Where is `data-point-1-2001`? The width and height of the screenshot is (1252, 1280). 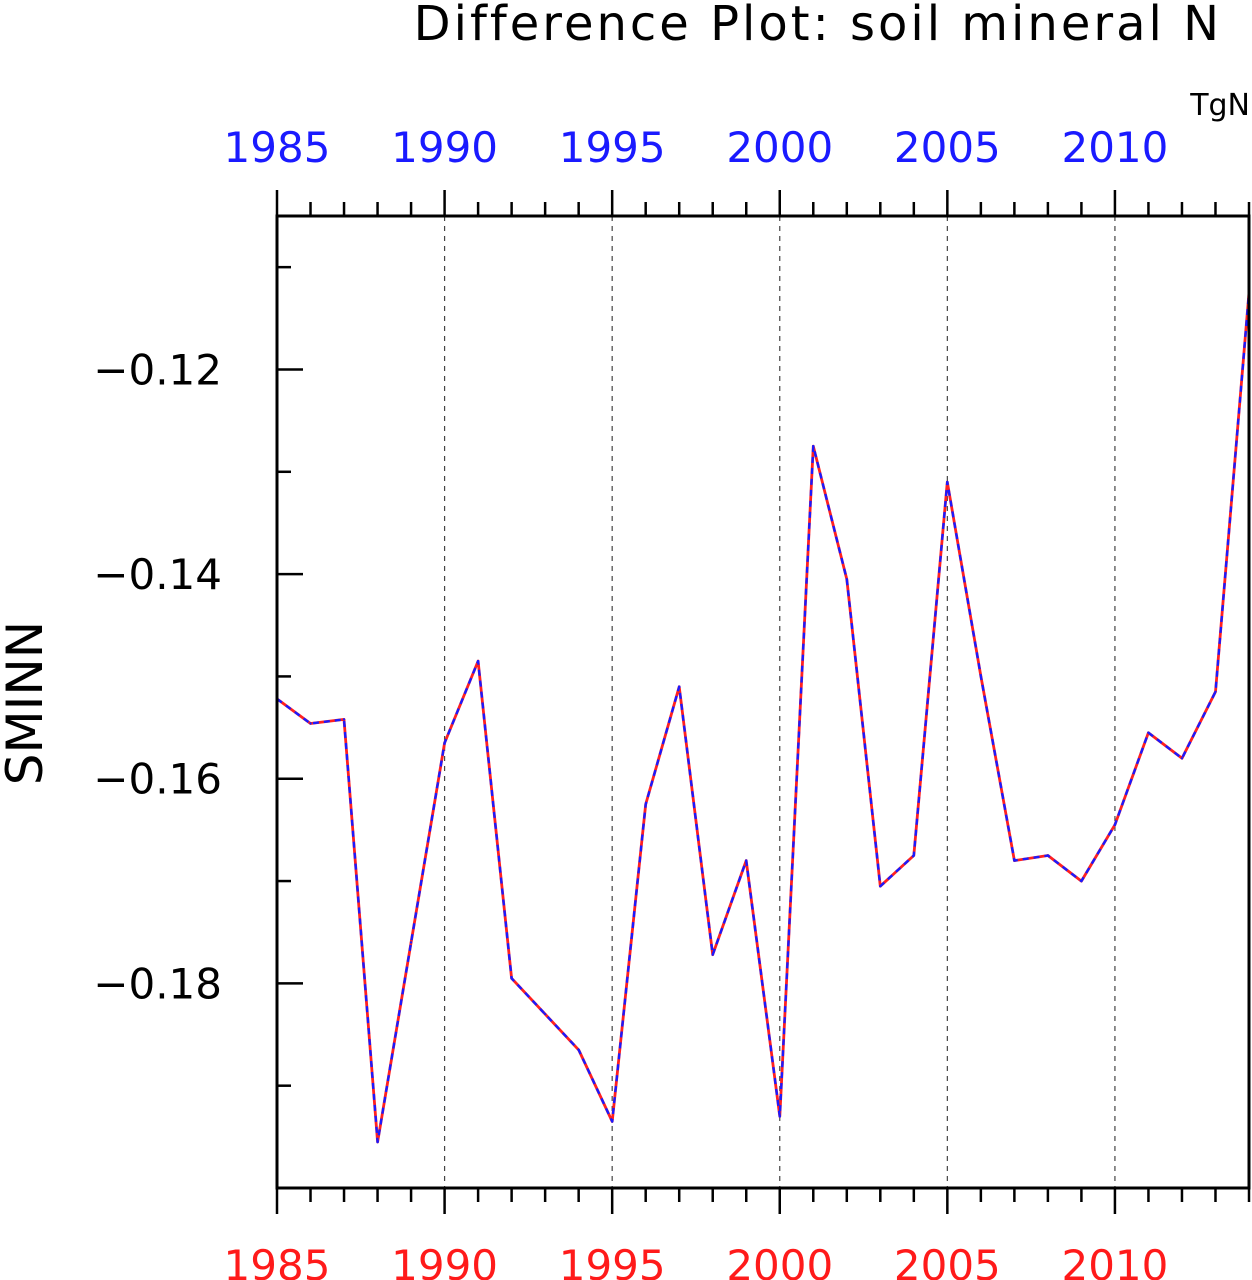 data-point-1-2001 is located at coordinates (813, 446).